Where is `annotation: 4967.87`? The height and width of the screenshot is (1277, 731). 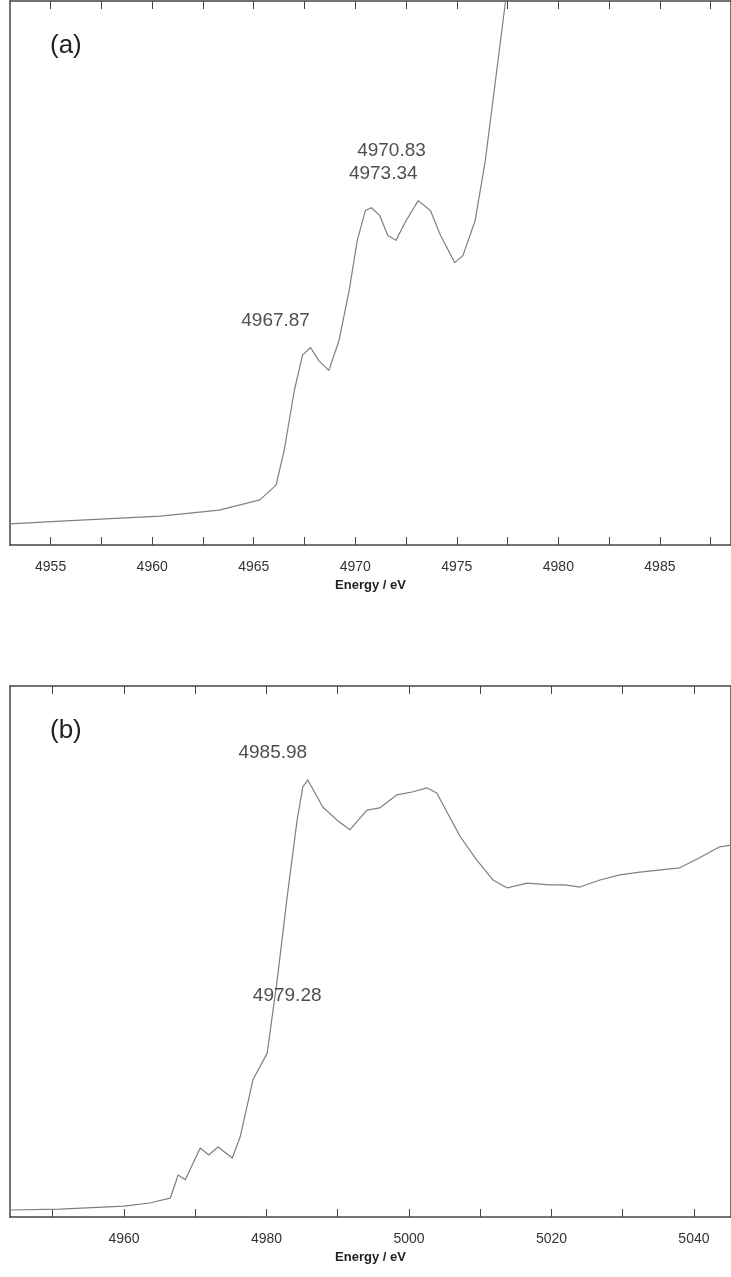 annotation: 4967.87 is located at coordinates (275, 319).